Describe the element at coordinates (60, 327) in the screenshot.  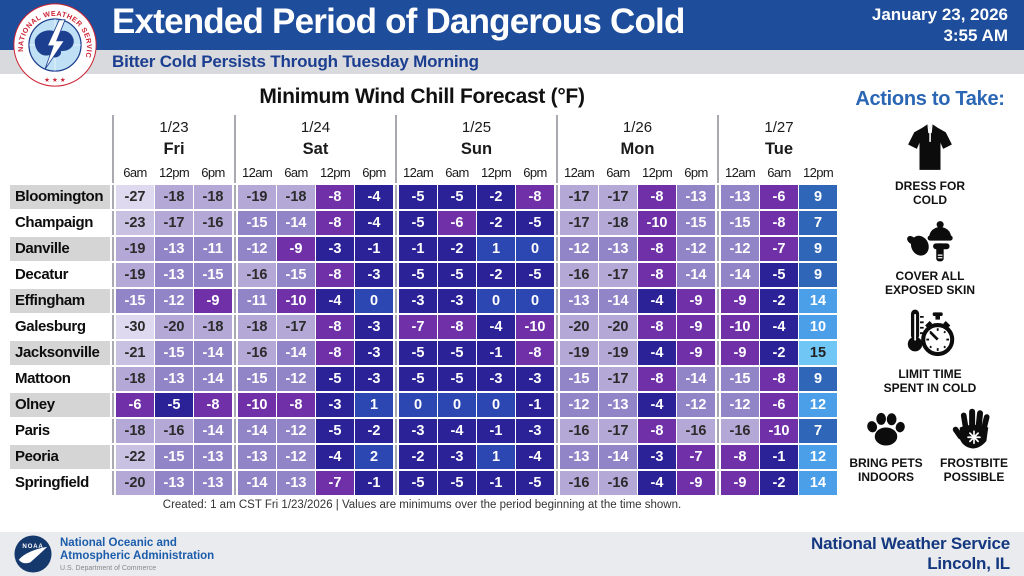
I see `city-label: Galesburg` at that location.